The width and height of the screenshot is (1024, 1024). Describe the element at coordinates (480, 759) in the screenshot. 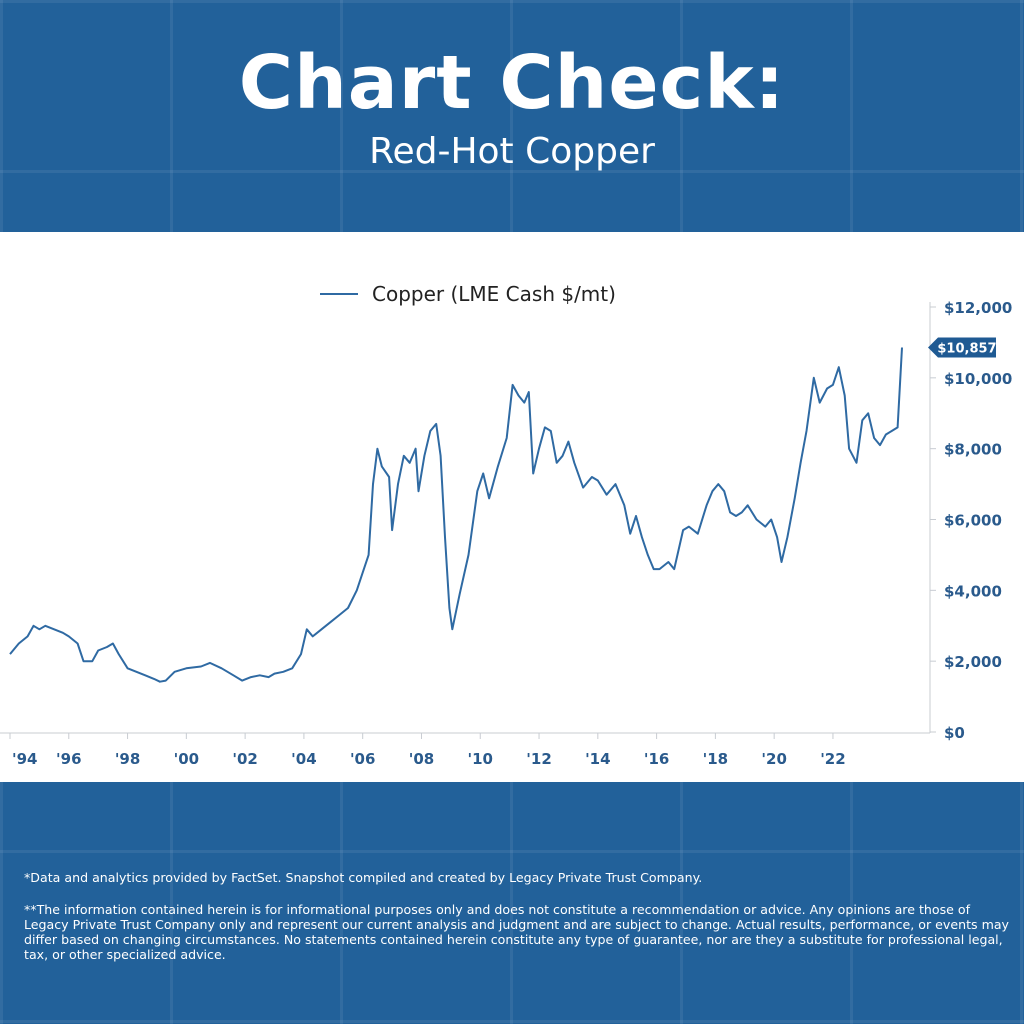

I see `x-tick-label: '10` at that location.